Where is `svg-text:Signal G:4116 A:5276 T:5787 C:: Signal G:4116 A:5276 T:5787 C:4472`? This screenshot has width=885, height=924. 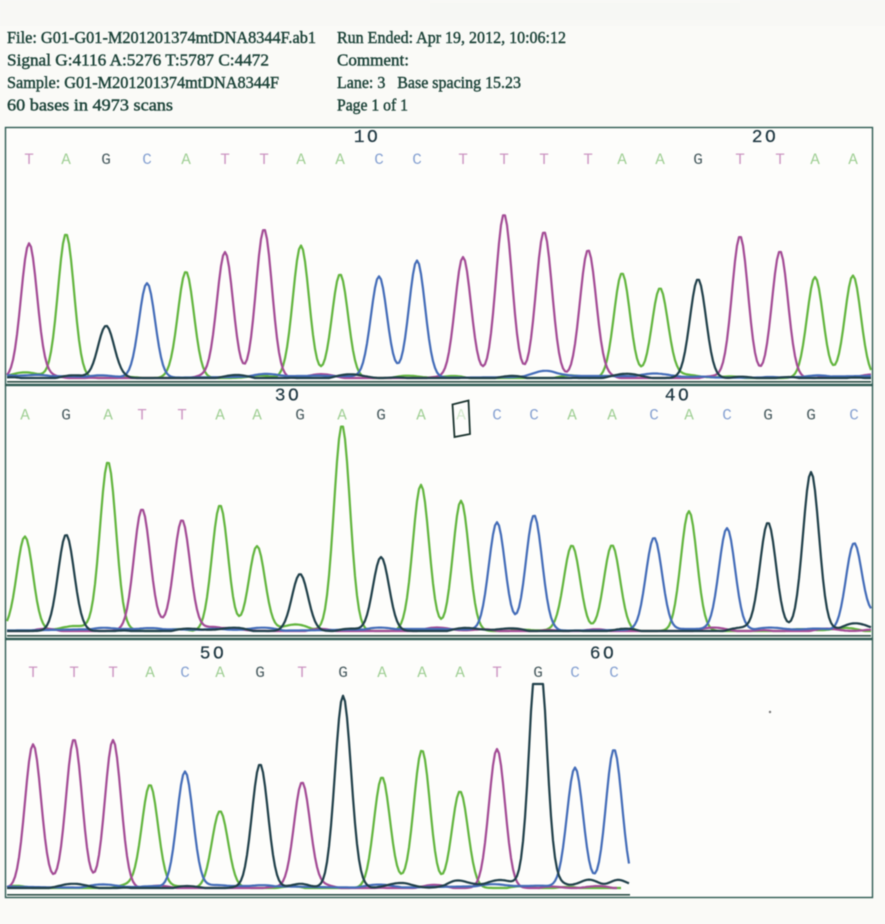 svg-text:Signal G:4116 A:5276 T:5787 C:: Signal G:4116 A:5276 T:5787 C:4472 is located at coordinates (138, 60).